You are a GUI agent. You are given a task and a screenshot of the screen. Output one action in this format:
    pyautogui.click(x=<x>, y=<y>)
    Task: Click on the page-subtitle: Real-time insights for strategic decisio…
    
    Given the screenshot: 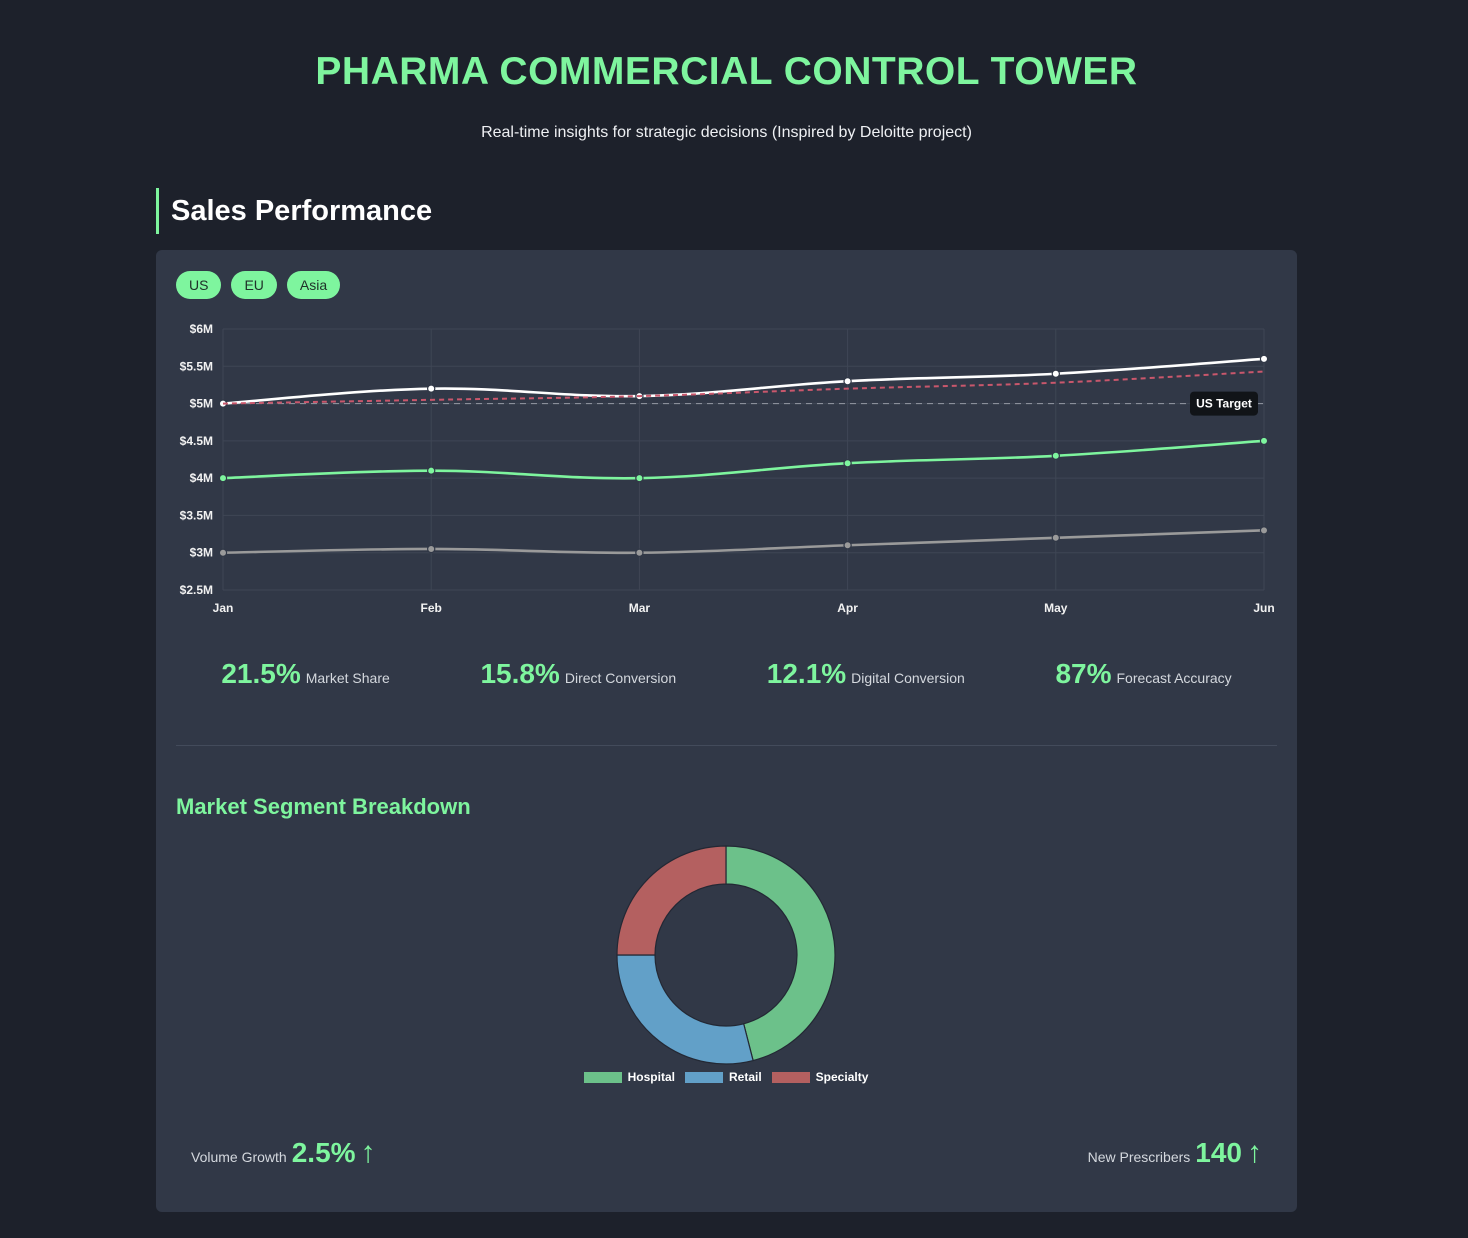 What is the action you would take?
    pyautogui.click(x=726, y=132)
    